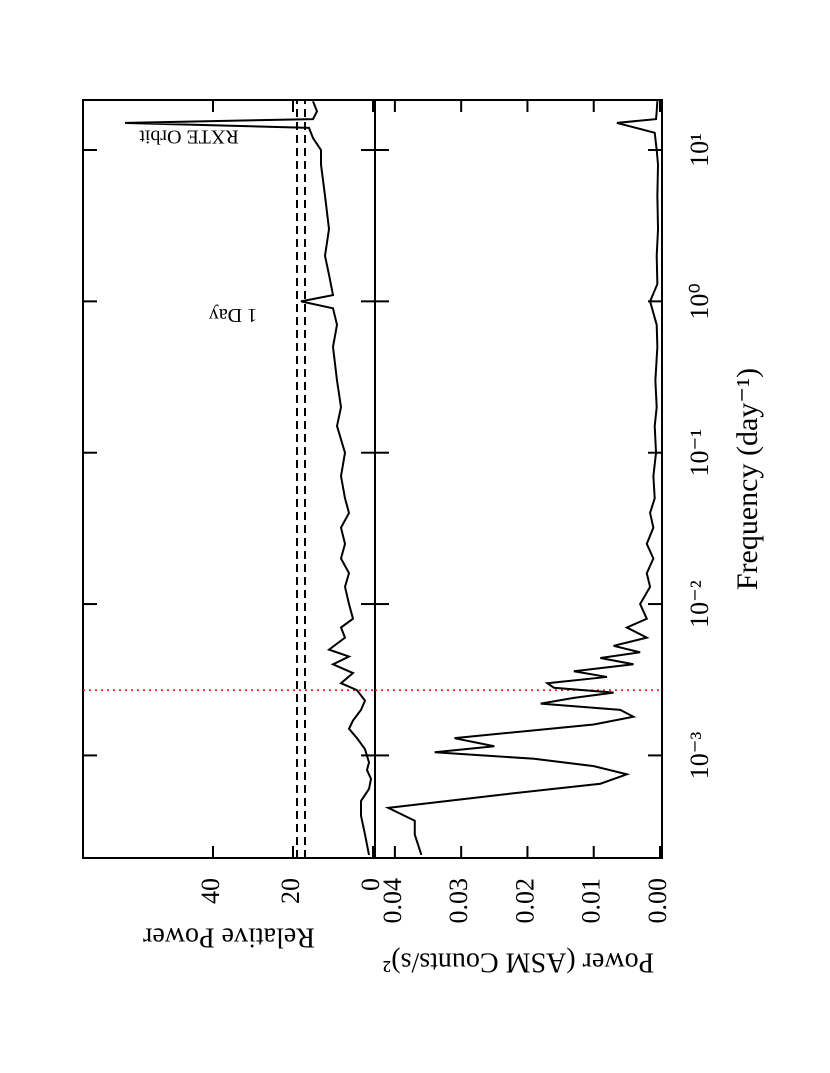 The height and width of the screenshot is (1073, 830). What do you see at coordinates (189, 136) in the screenshot?
I see `annotation: RXTE Orbit` at bounding box center [189, 136].